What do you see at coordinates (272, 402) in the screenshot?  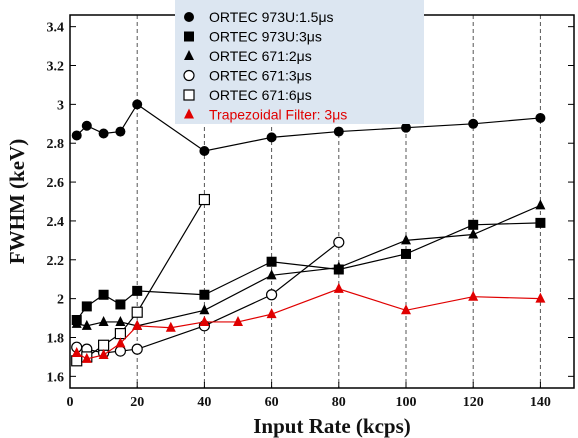 I see `x-tick-label: 60` at bounding box center [272, 402].